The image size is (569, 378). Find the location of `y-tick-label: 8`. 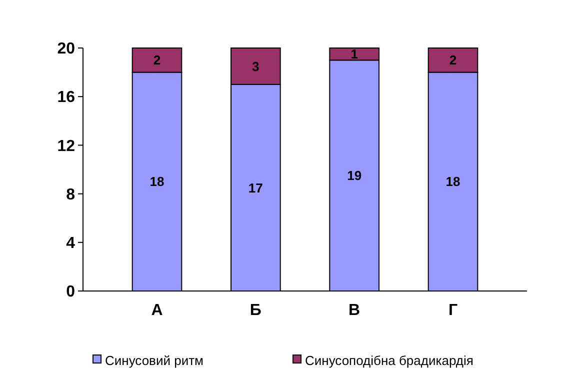

y-tick-label: 8 is located at coordinates (71, 195).